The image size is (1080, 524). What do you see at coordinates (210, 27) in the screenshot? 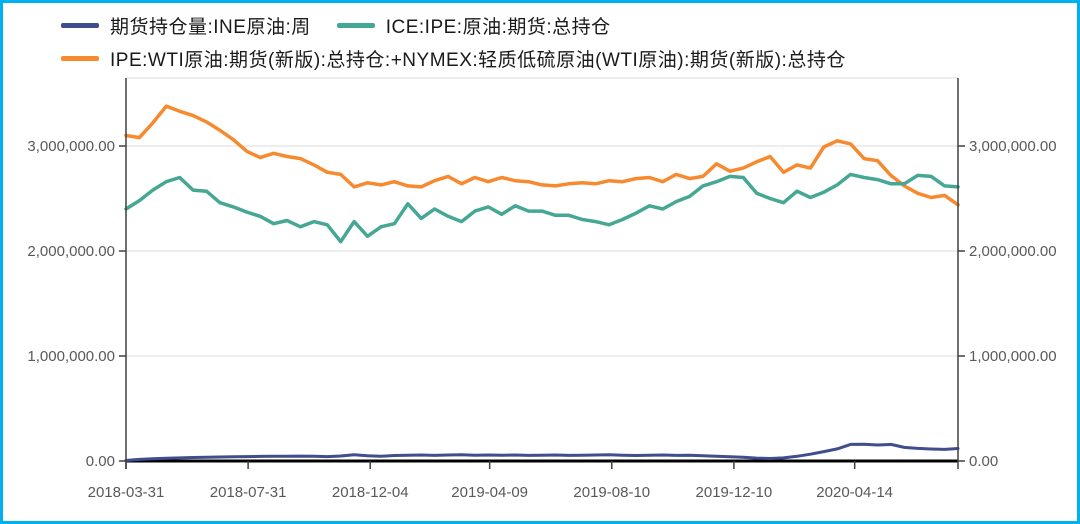
I see `legend-label-ine: 期货持仓量:INE原油:周` at bounding box center [210, 27].